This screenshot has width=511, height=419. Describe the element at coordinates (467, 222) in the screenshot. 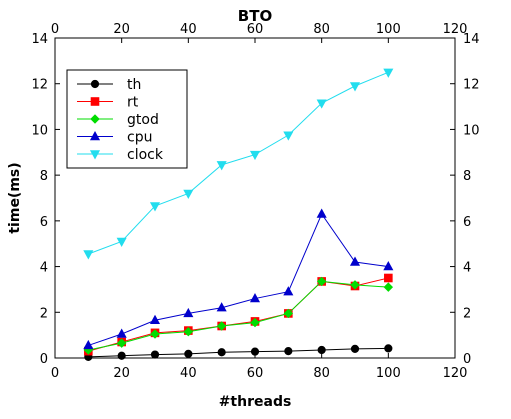

I see `y-tick-label-right: 6` at that location.